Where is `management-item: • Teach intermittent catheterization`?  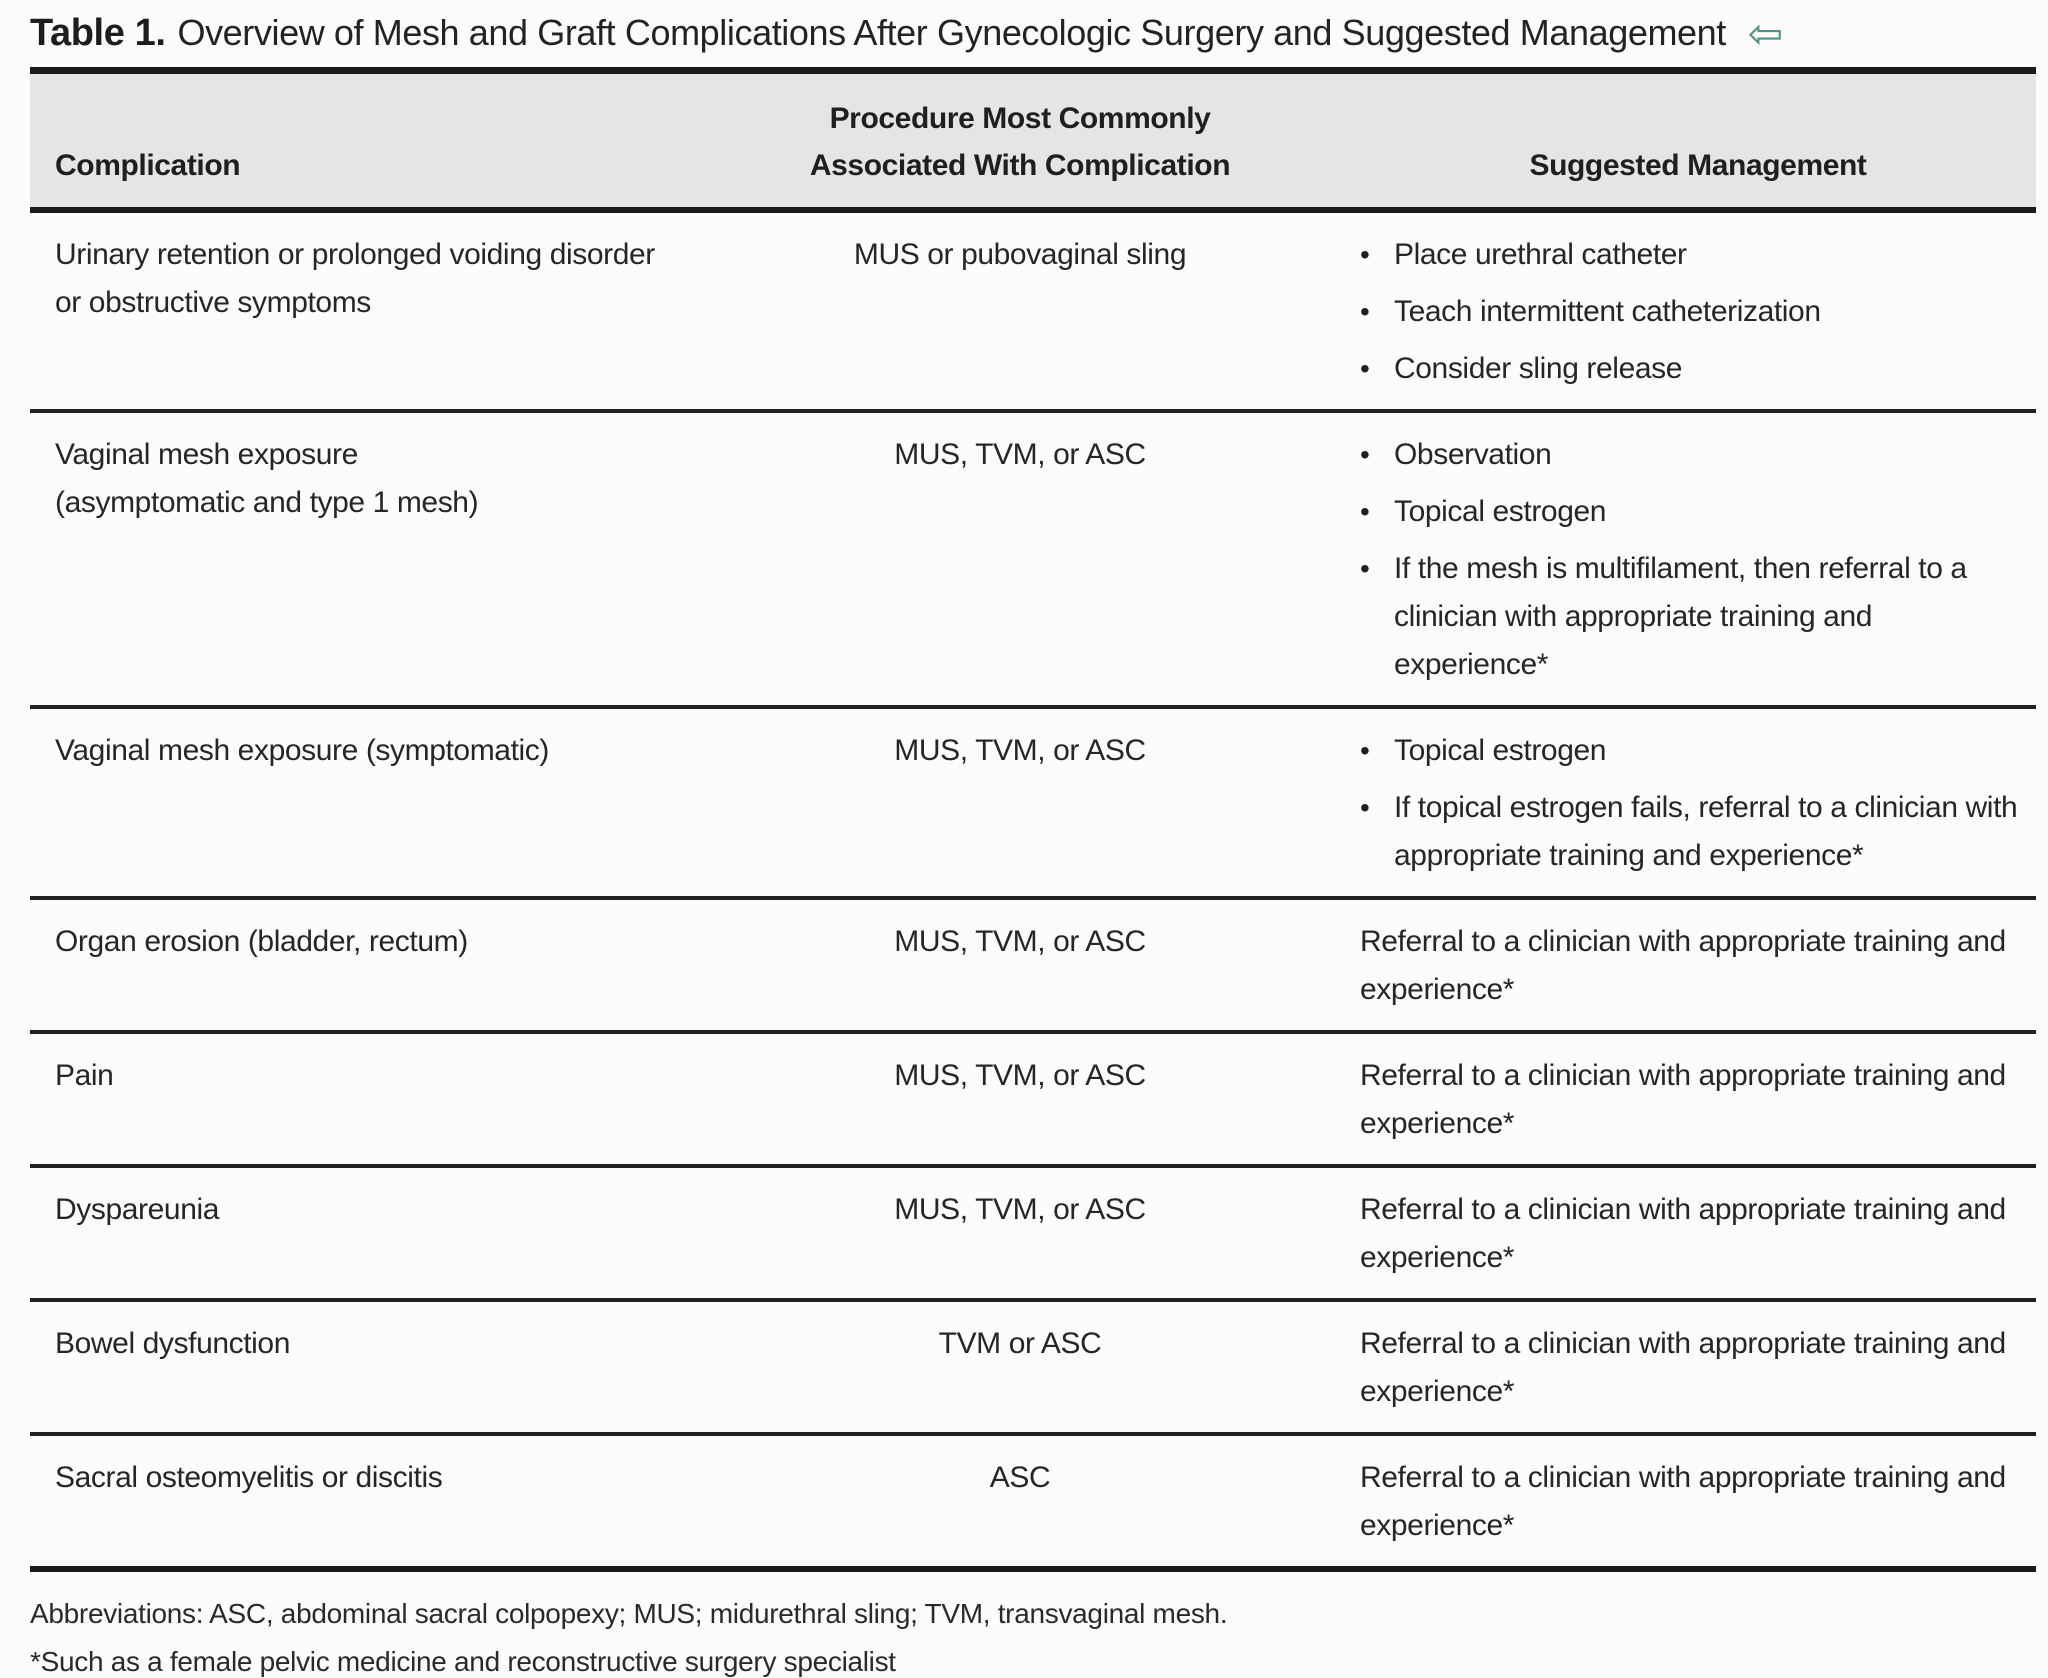 management-item: • Teach intermittent catheterization is located at coordinates (1695, 312).